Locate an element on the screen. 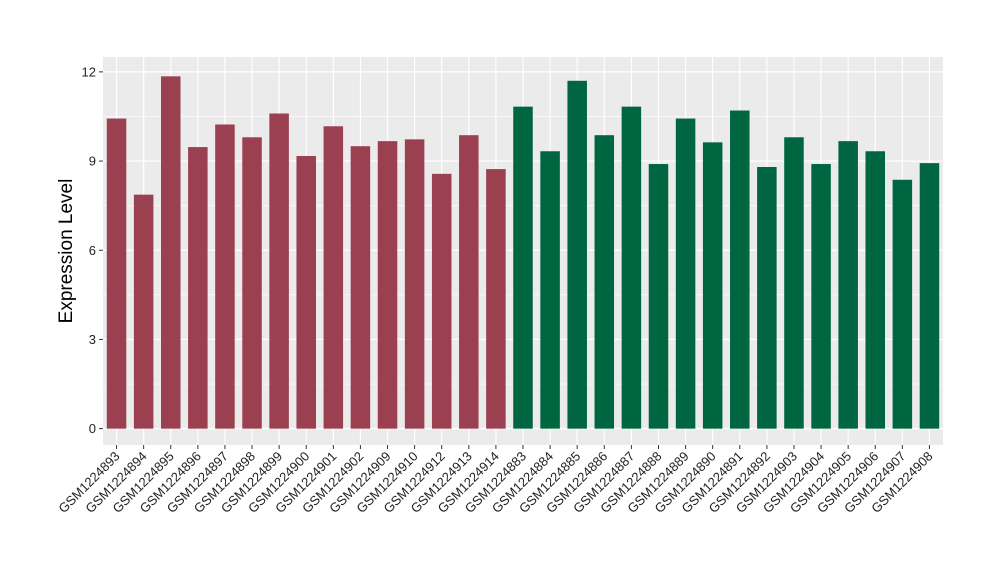 The width and height of the screenshot is (1000, 580). bar-GSM1224899 is located at coordinates (279, 271).